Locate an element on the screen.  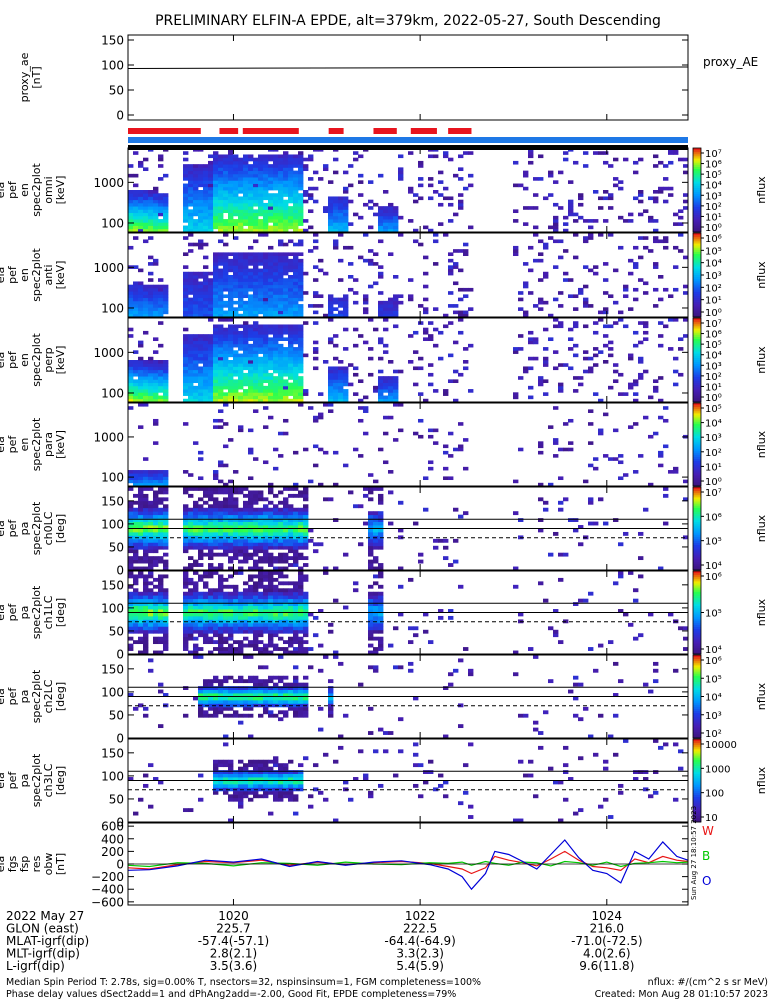
ylabel-word: ela is located at coordinates (3, 444).